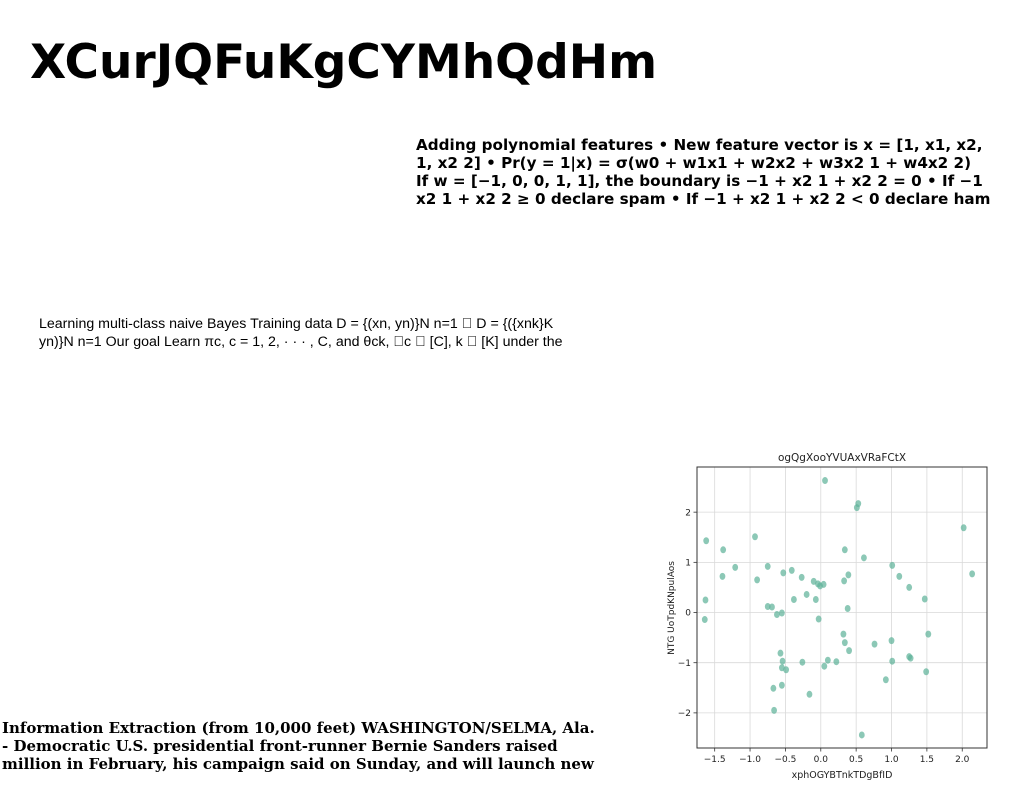  Describe the element at coordinates (891, 760) in the screenshot. I see `x-tick-label: 1.0` at that location.